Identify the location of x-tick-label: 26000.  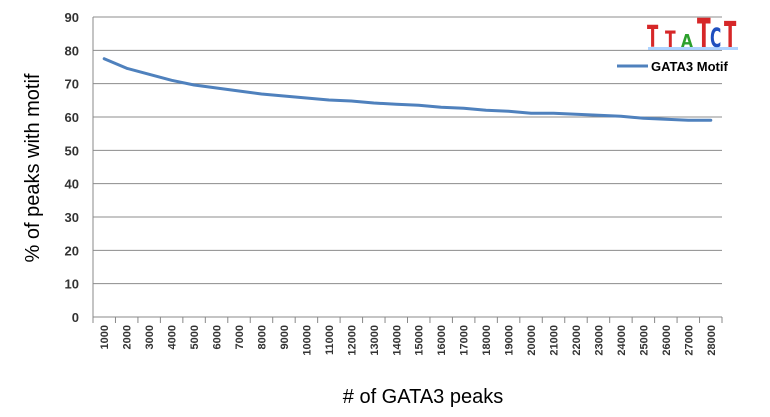
(667, 340).